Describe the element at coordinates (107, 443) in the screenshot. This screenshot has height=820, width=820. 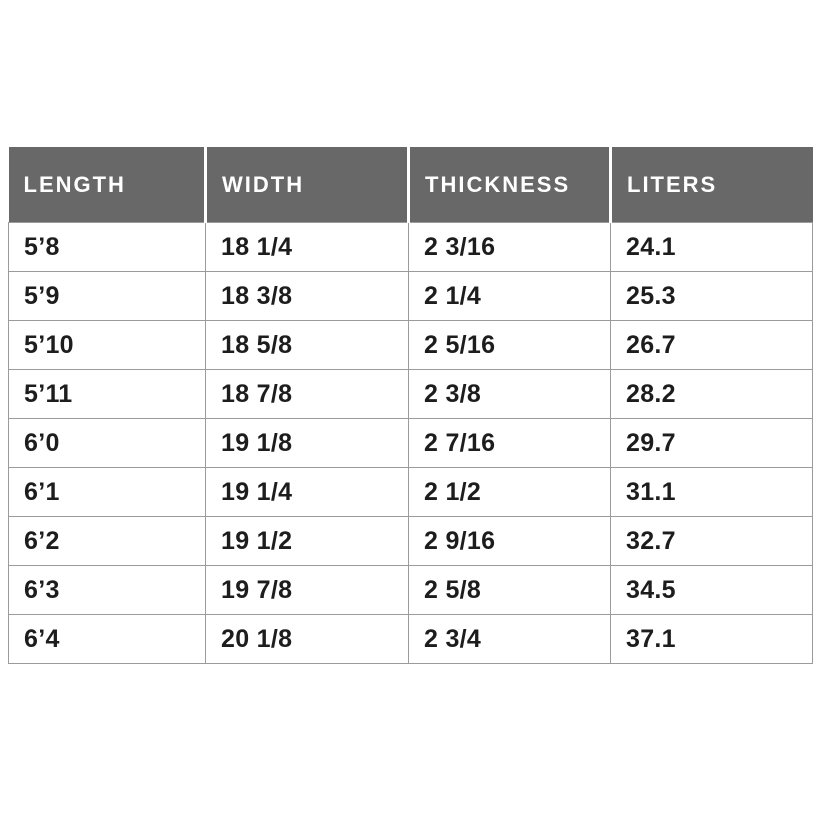
I see `cell-length: 6’0` at that location.